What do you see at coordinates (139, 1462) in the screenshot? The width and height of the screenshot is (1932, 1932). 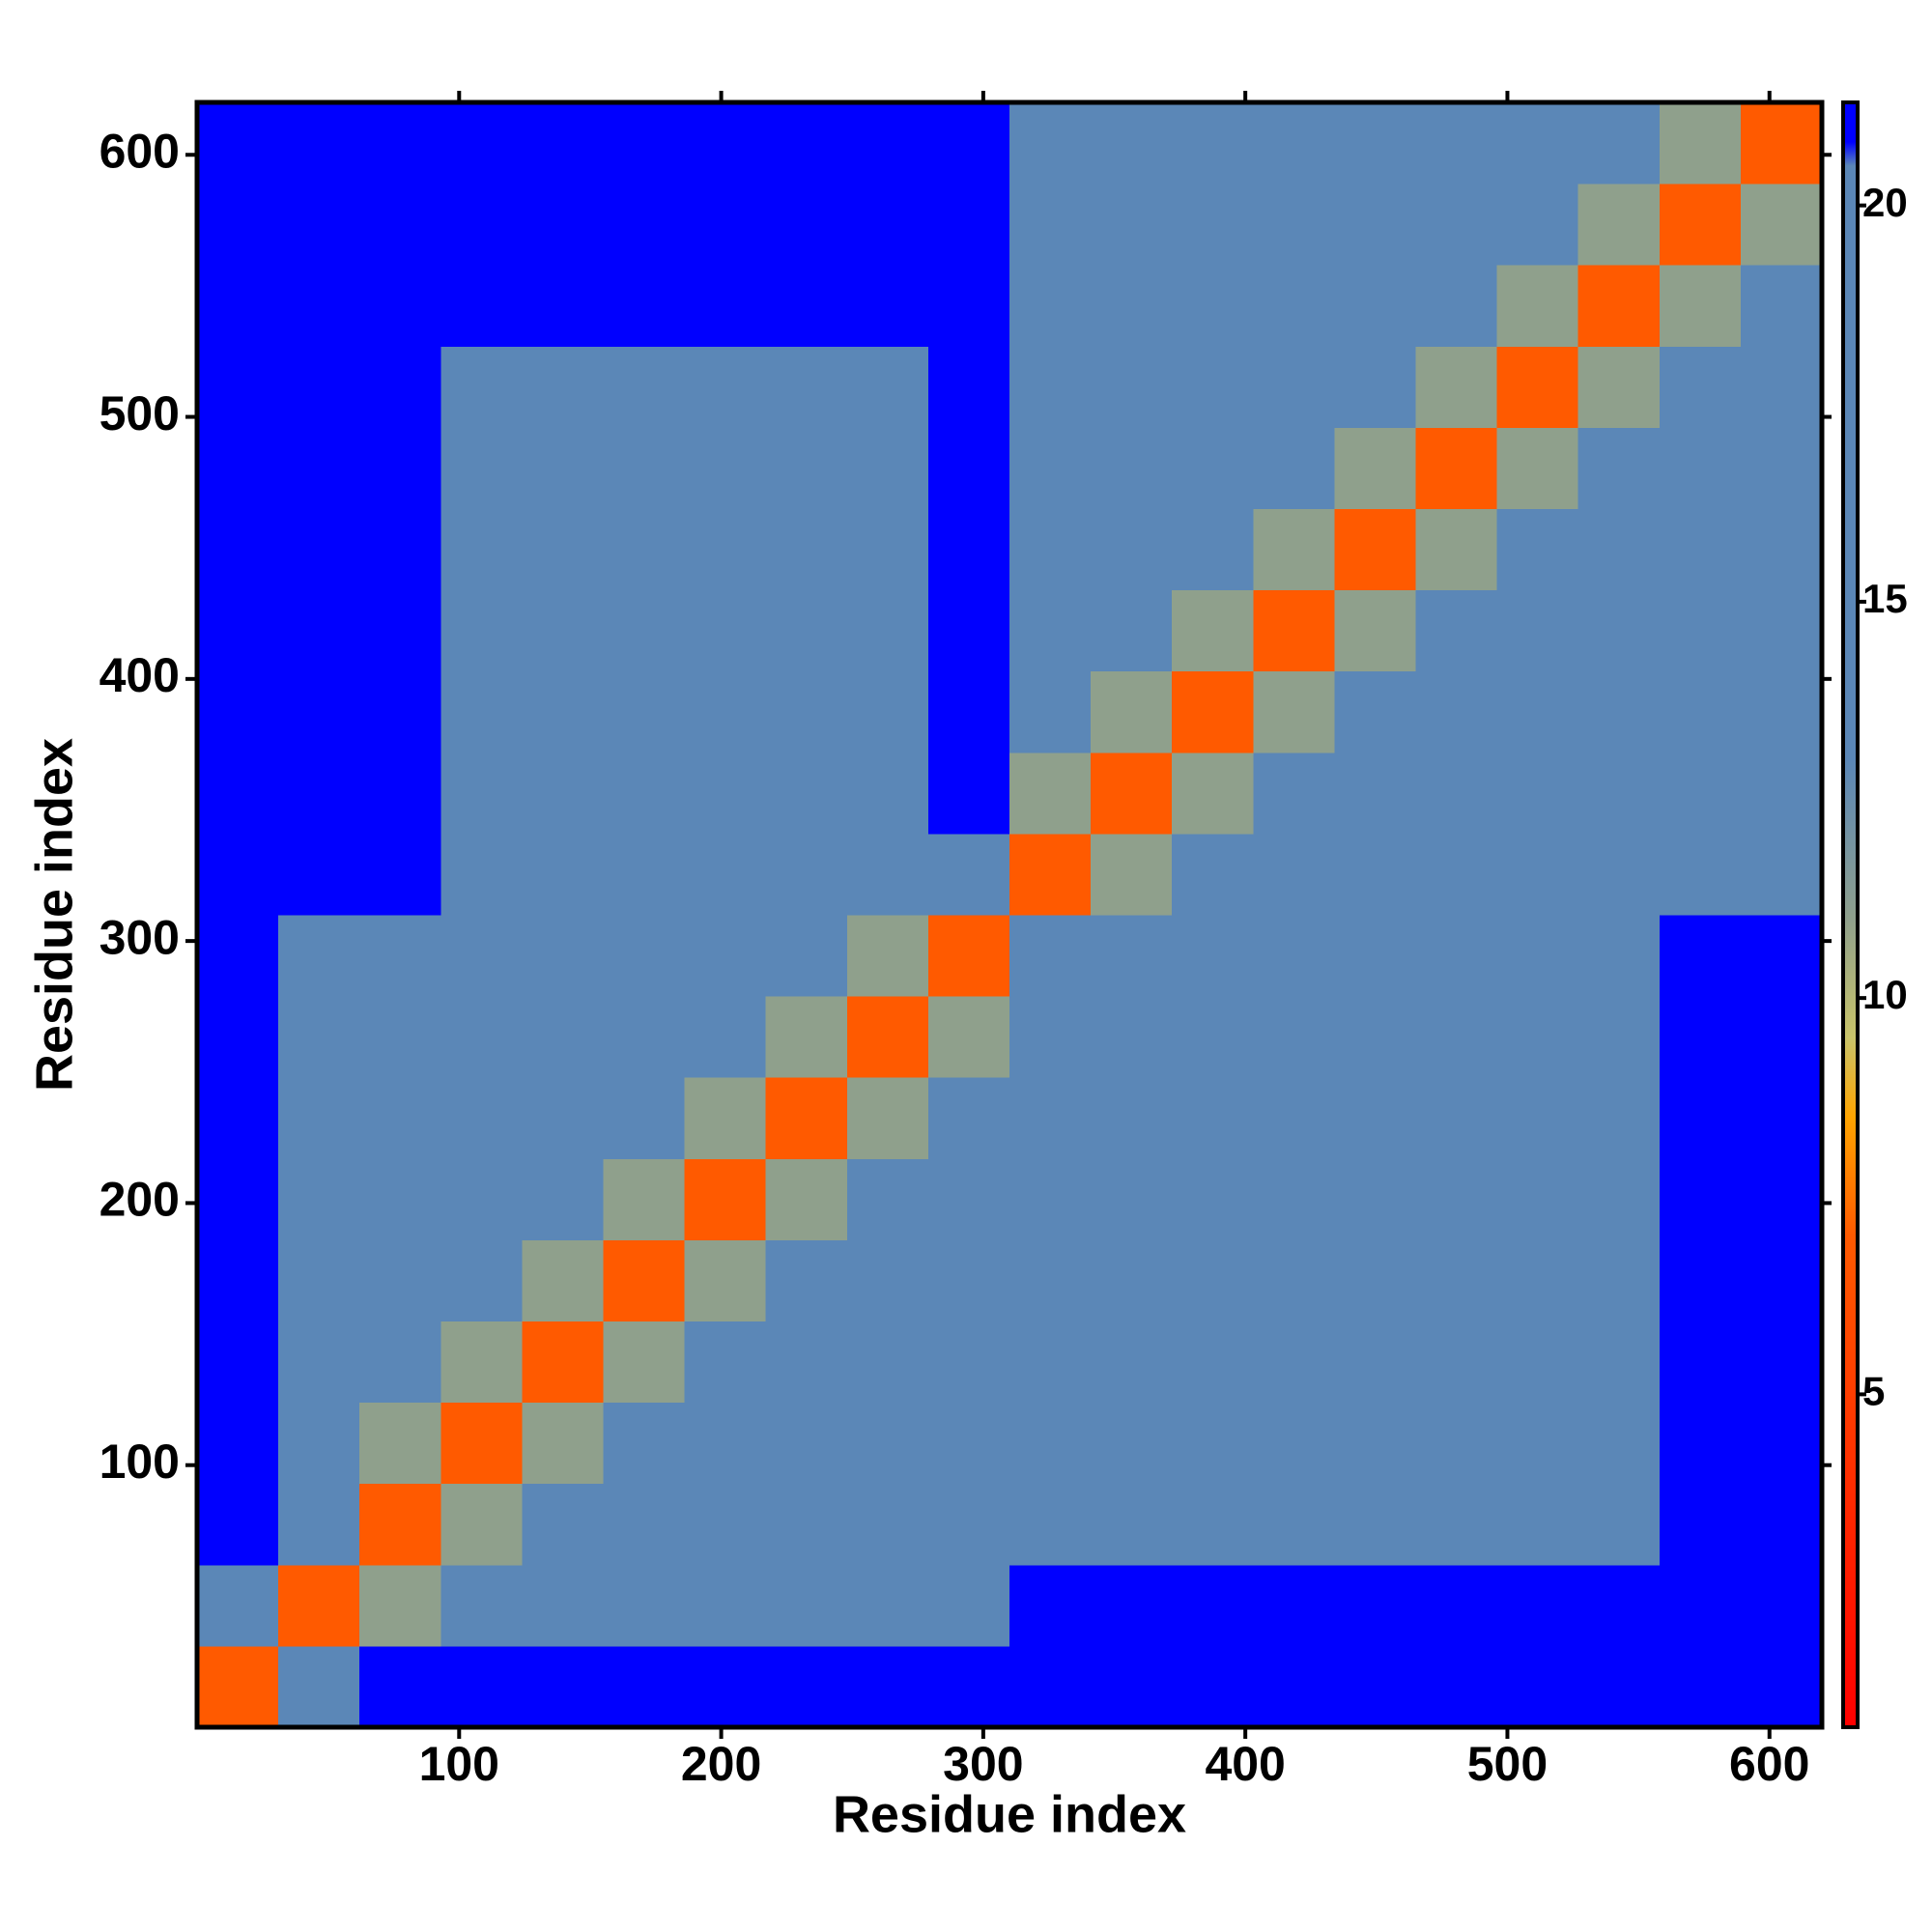 I see `y-tick-label: 100` at bounding box center [139, 1462].